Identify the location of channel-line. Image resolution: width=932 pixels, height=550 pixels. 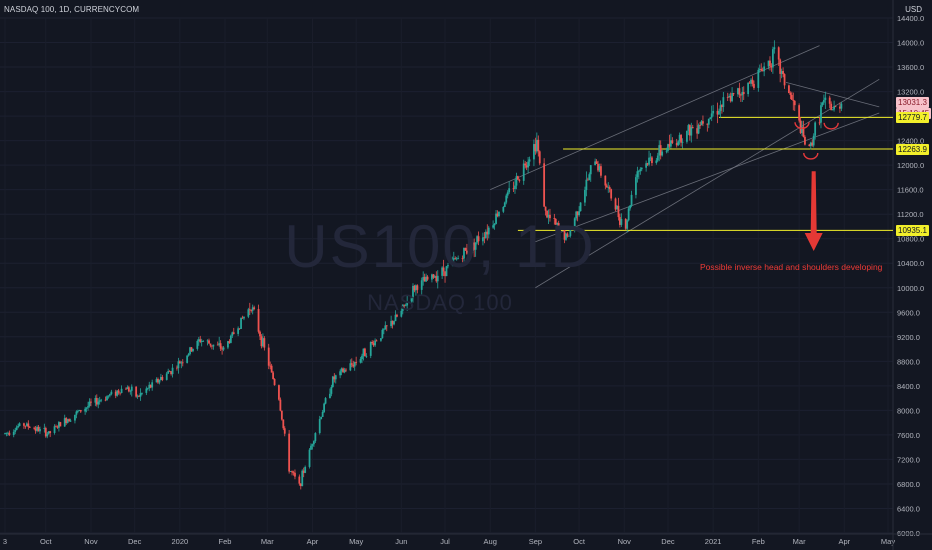
(832, 94).